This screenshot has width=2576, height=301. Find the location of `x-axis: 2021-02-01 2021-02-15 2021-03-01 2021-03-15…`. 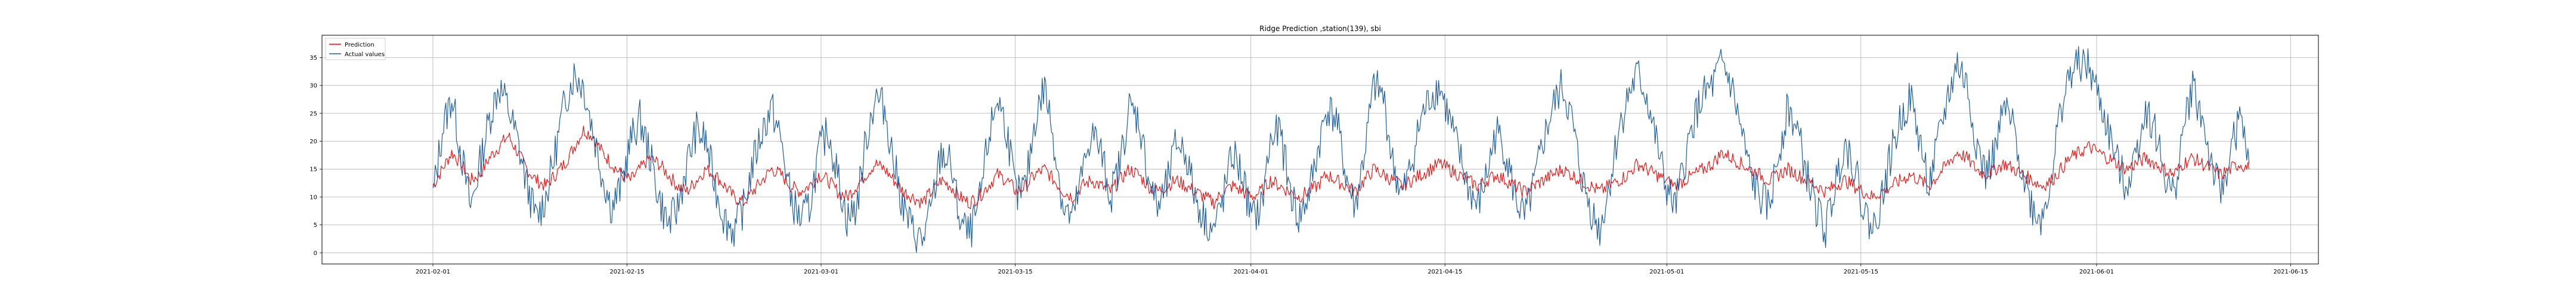

x-axis: 2021-02-01 2021-02-15 2021-03-01 2021-03-15… is located at coordinates (1362, 269).